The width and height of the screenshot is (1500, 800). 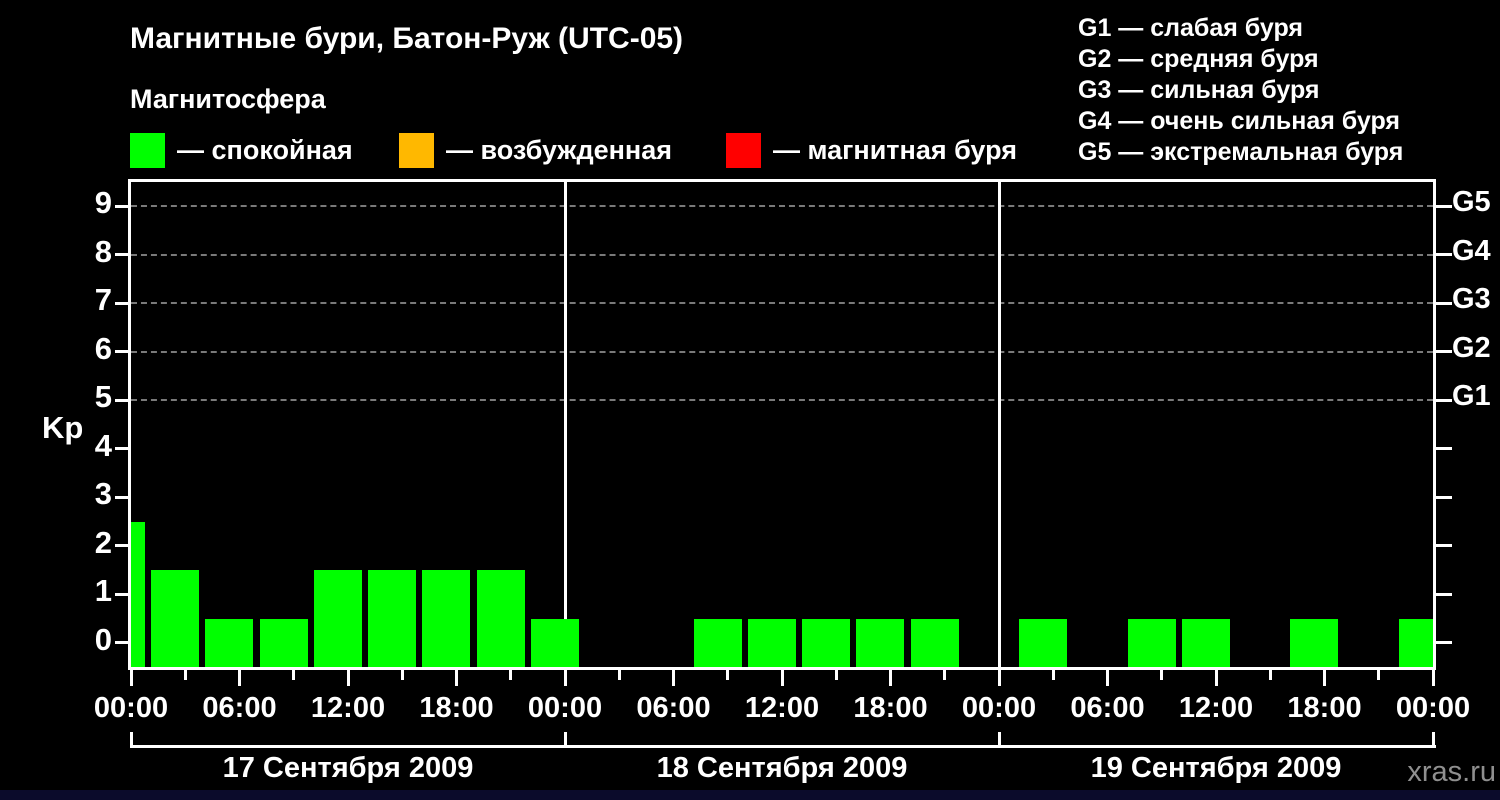 What do you see at coordinates (1471, 347) in the screenshot?
I see `g-axis-label: G2` at bounding box center [1471, 347].